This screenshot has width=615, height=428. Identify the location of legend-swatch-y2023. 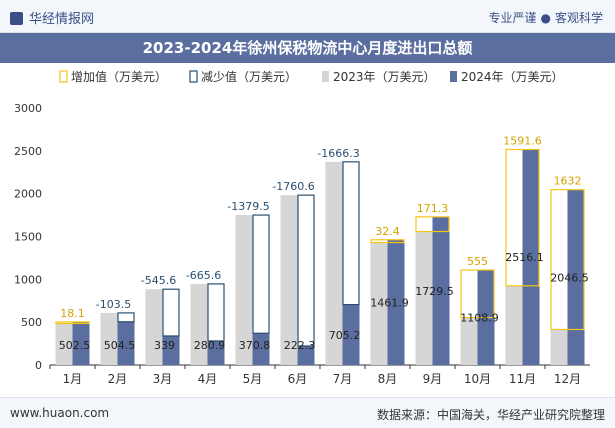
(325, 76).